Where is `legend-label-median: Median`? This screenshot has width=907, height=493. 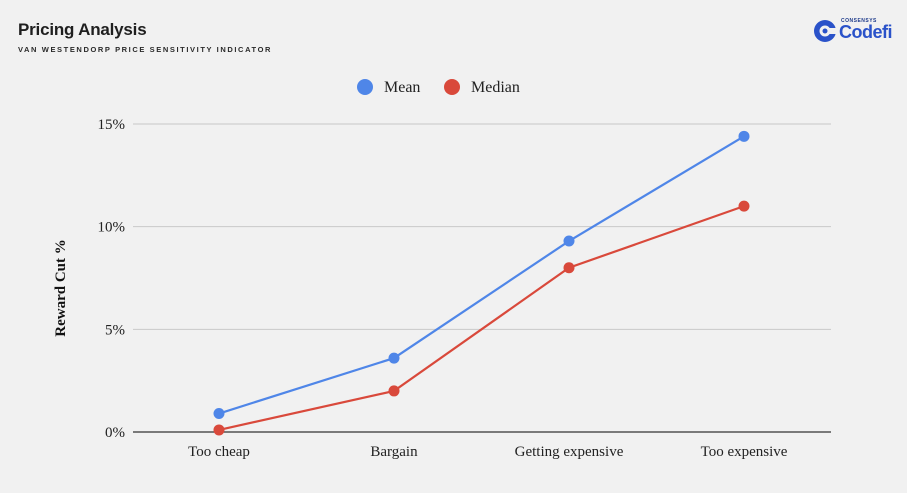 legend-label-median: Median is located at coordinates (495, 87).